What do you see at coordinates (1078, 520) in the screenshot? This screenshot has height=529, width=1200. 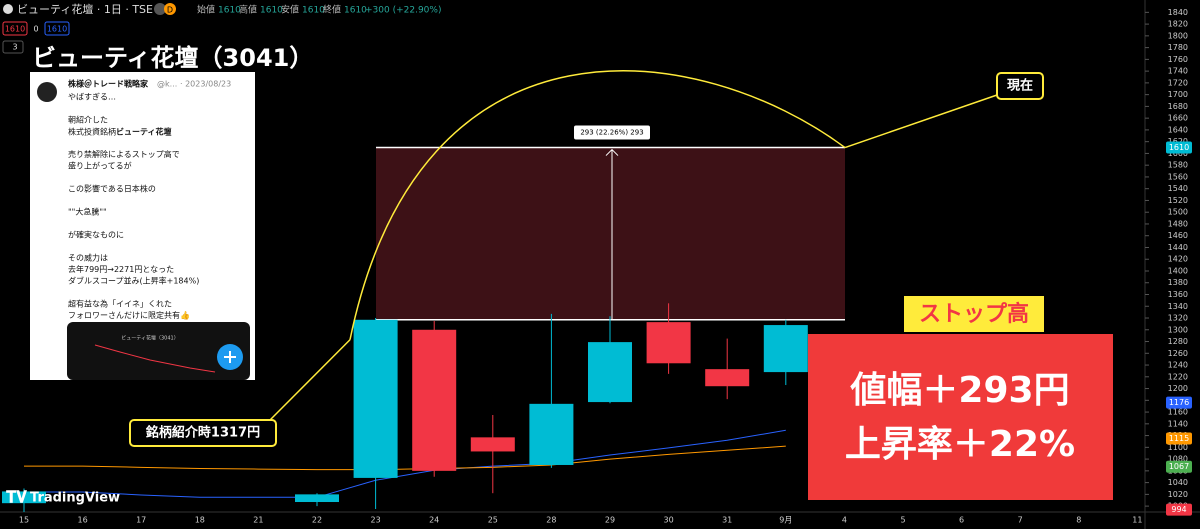 I see `x-tick-label: 8` at bounding box center [1078, 520].